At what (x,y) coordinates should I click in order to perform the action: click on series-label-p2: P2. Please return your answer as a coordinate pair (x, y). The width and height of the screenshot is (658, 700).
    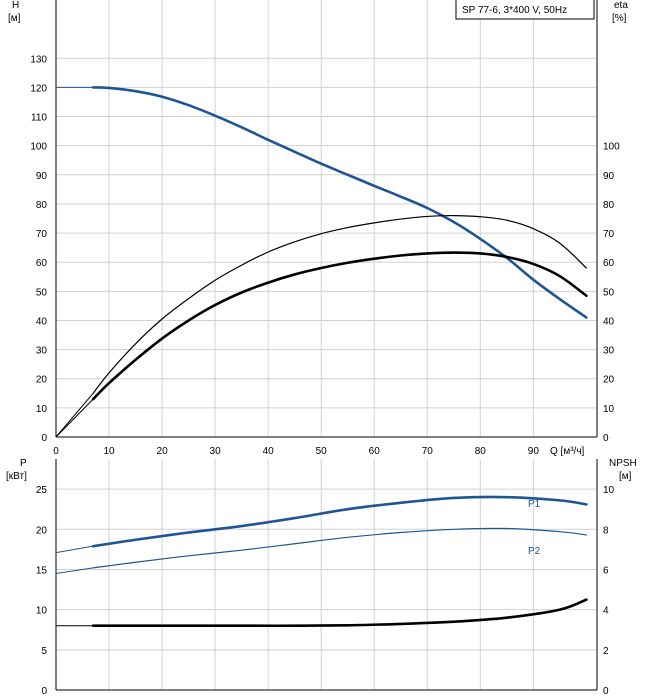
    Looking at the image, I should click on (534, 551).